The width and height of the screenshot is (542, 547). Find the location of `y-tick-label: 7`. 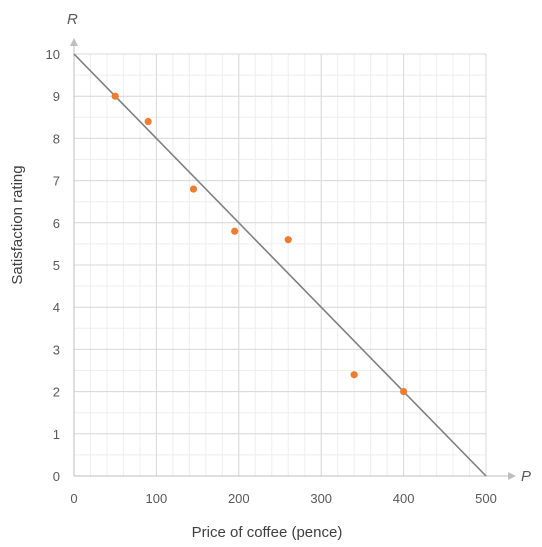

y-tick-label: 7 is located at coordinates (56, 181).